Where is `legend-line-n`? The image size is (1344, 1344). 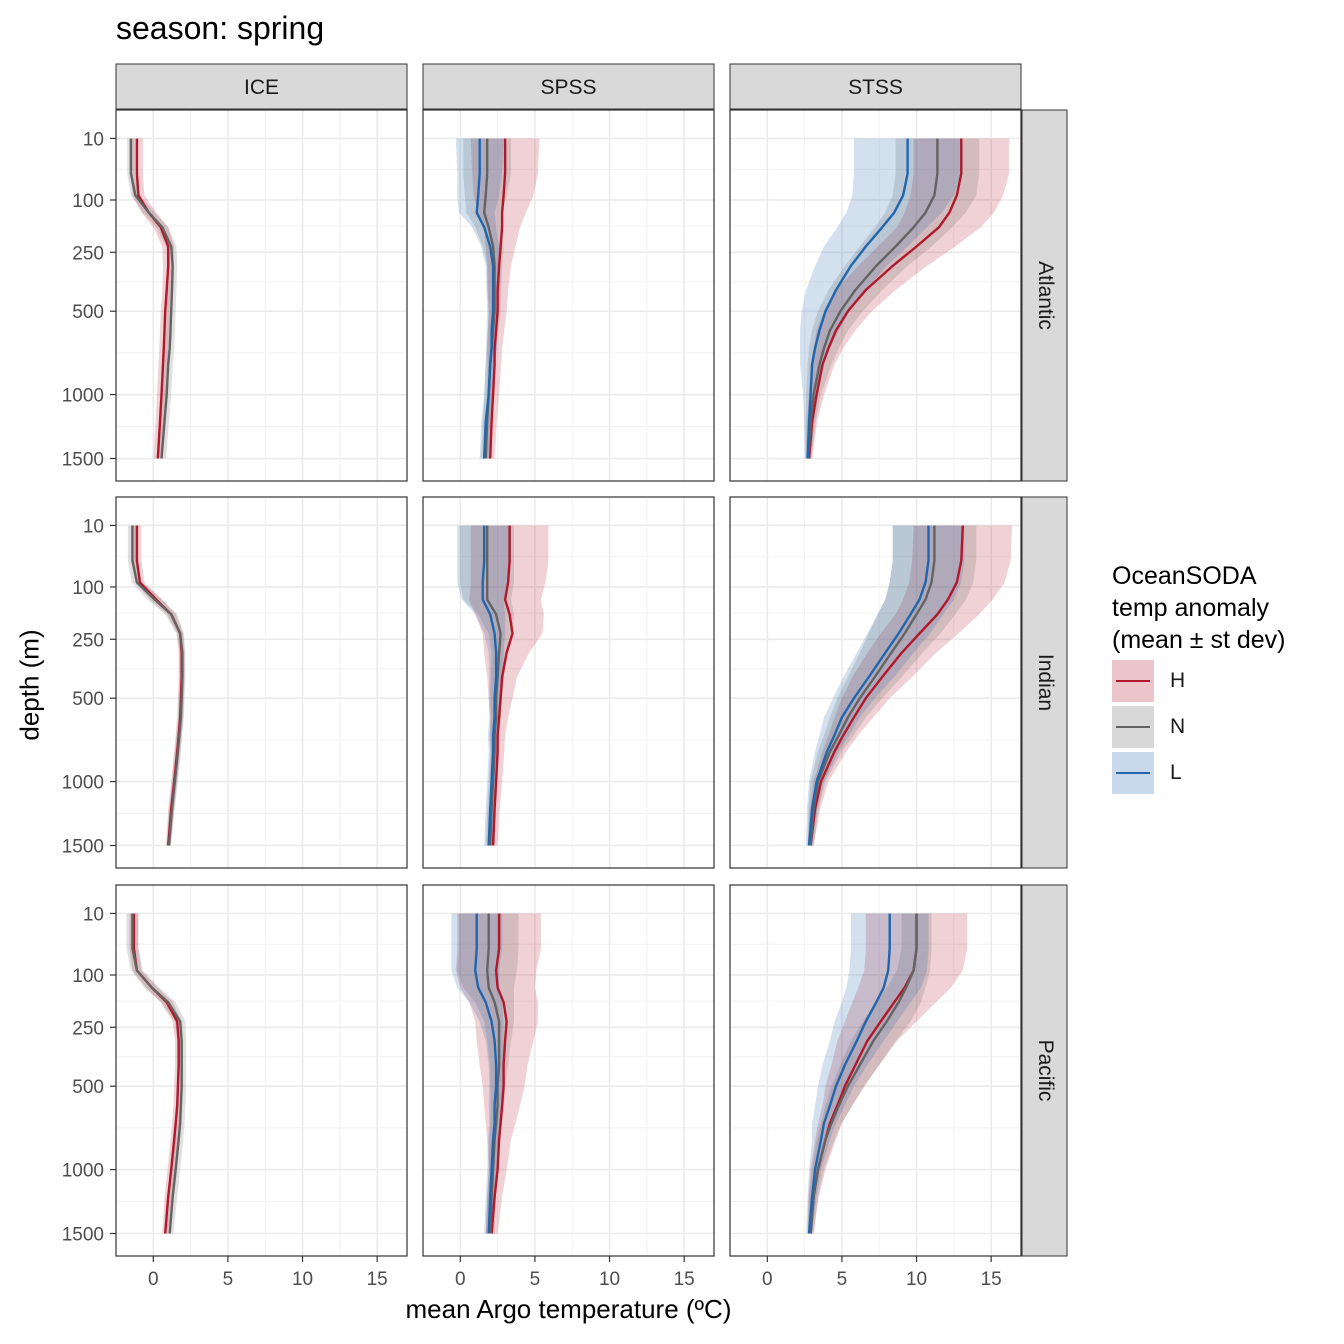
legend-line-n is located at coordinates (1133, 727).